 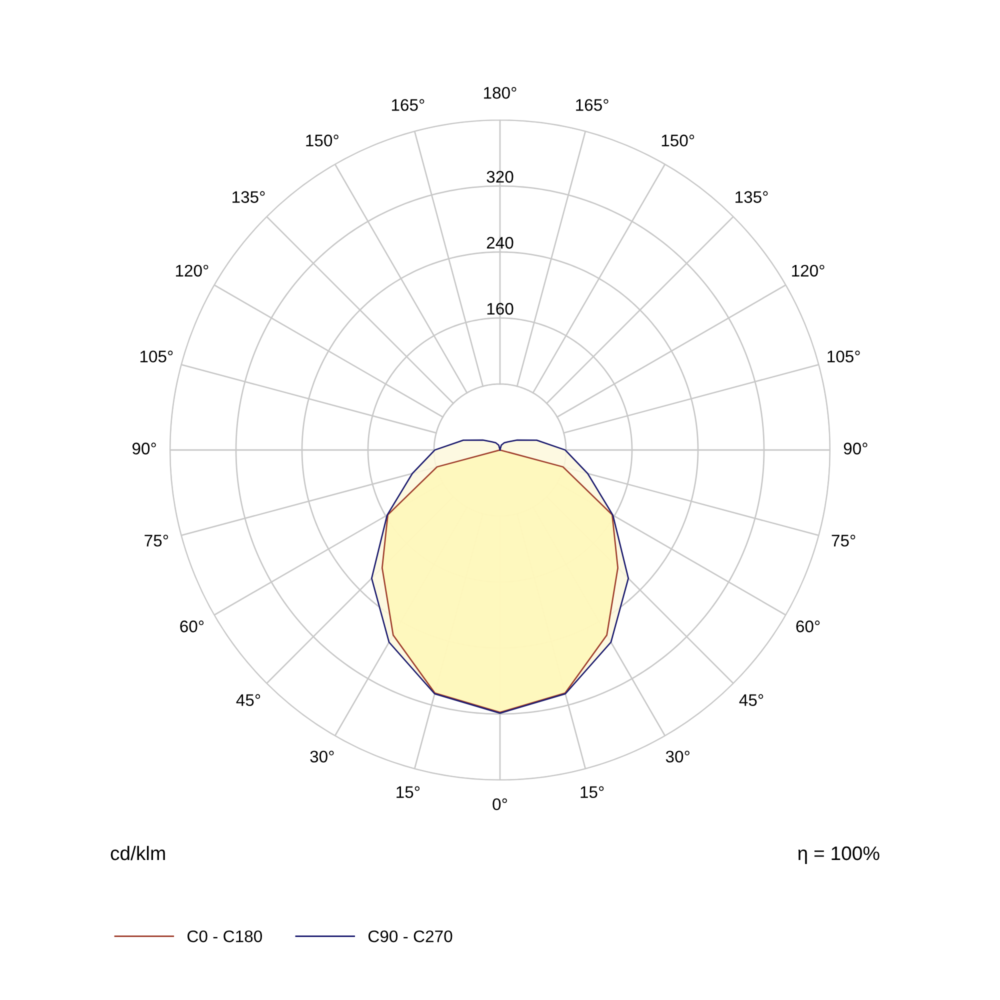 What do you see at coordinates (500, 308) in the screenshot?
I see `y-tick-label: 160` at bounding box center [500, 308].